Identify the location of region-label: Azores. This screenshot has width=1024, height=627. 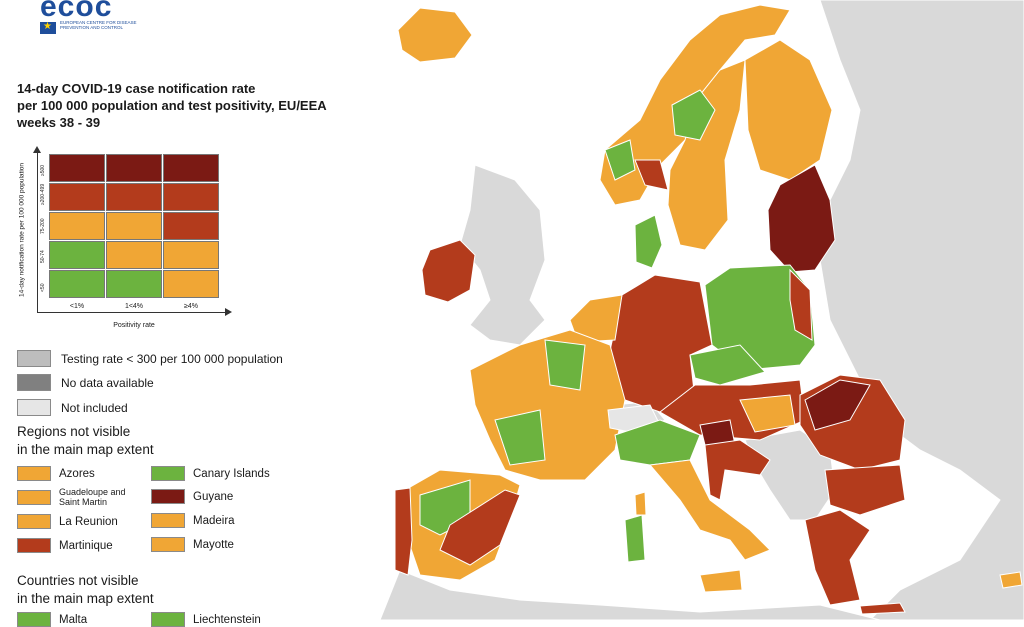
(77, 473).